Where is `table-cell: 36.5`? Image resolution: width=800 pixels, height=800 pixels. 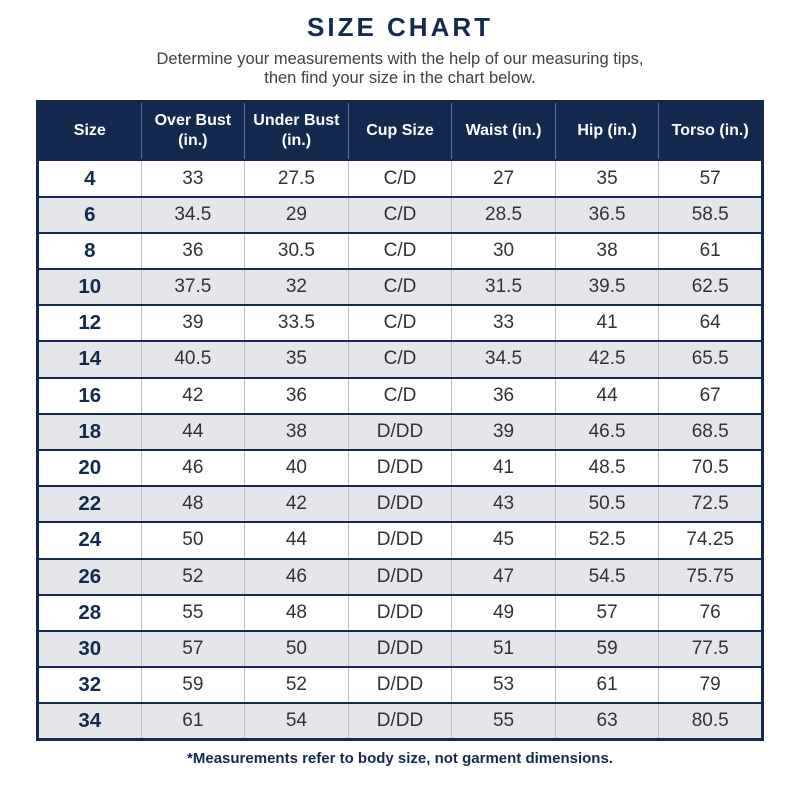
table-cell: 36.5 is located at coordinates (607, 214).